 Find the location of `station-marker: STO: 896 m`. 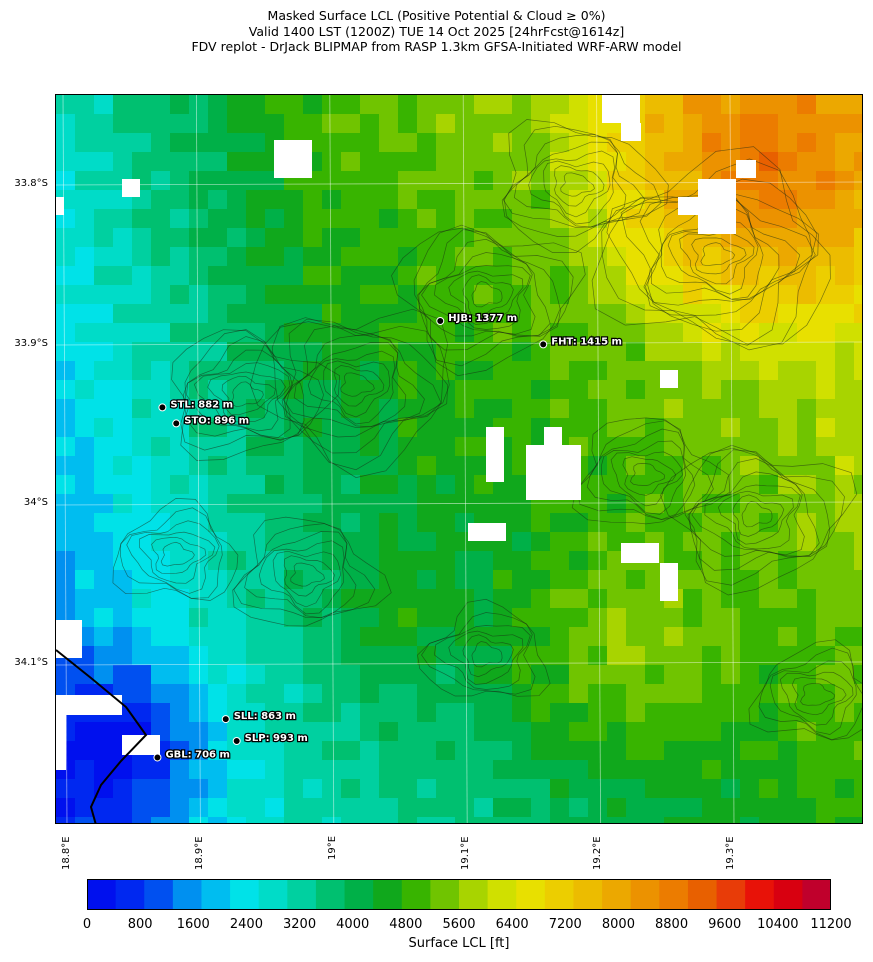

station-marker: STO: 896 m is located at coordinates (211, 421).